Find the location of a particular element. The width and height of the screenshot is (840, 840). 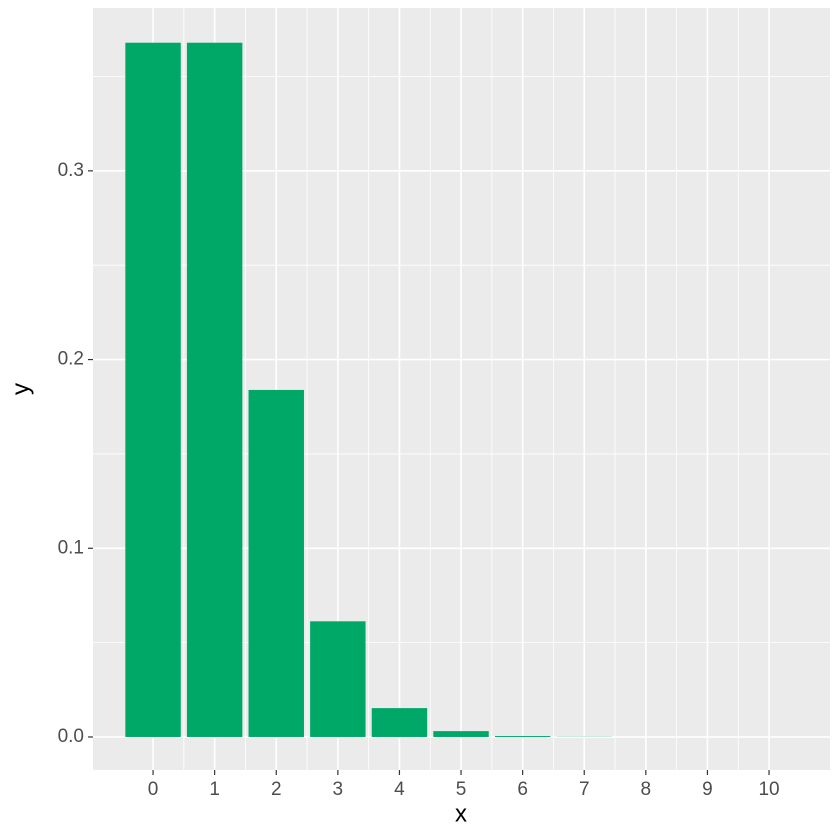

x-axis-title: x is located at coordinates (461, 813).